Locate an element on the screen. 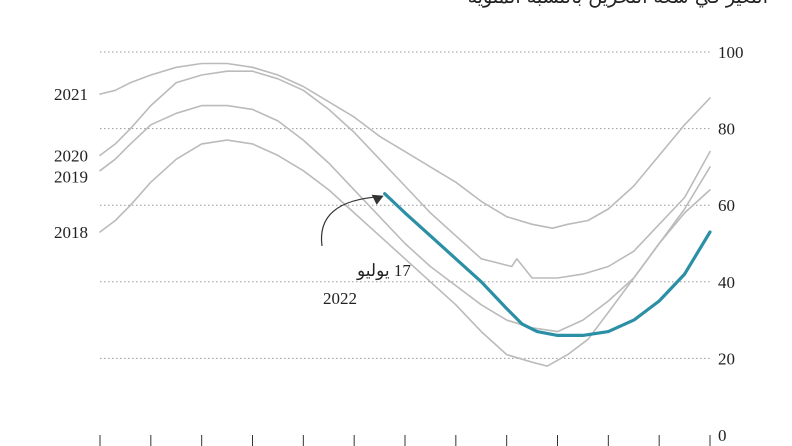 Image resolution: width=792 pixels, height=446 pixels. annotation: 17 يوليو 2022 is located at coordinates (365, 251).